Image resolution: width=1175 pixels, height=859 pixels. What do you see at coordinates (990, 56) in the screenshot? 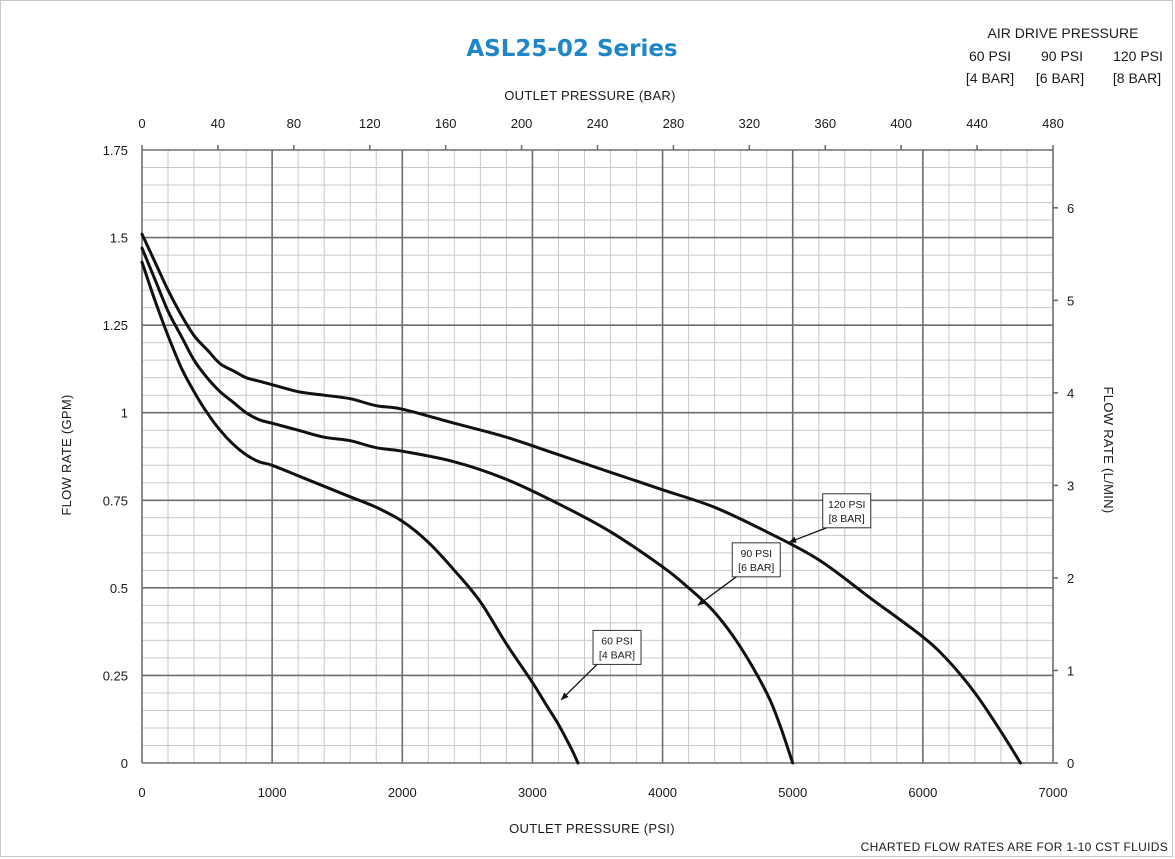
I see `legend-item-60-psi: 60 PSI` at bounding box center [990, 56].